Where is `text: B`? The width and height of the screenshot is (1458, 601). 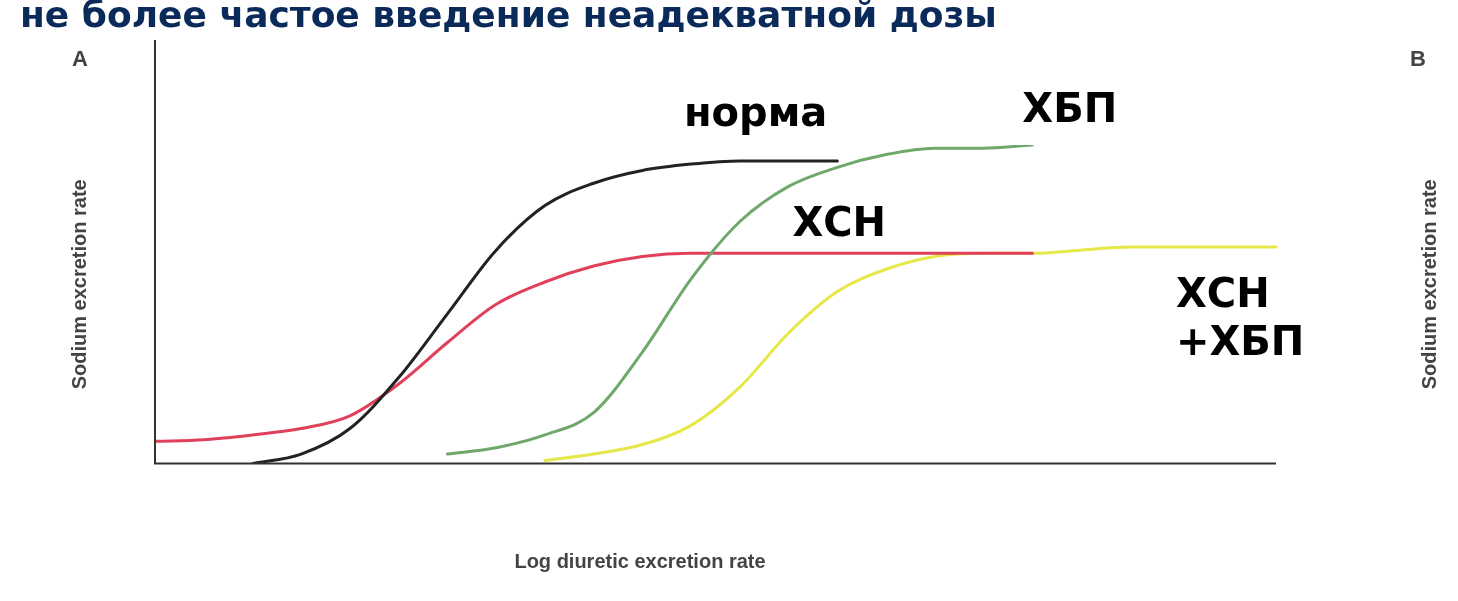
text: B is located at coordinates (1418, 59).